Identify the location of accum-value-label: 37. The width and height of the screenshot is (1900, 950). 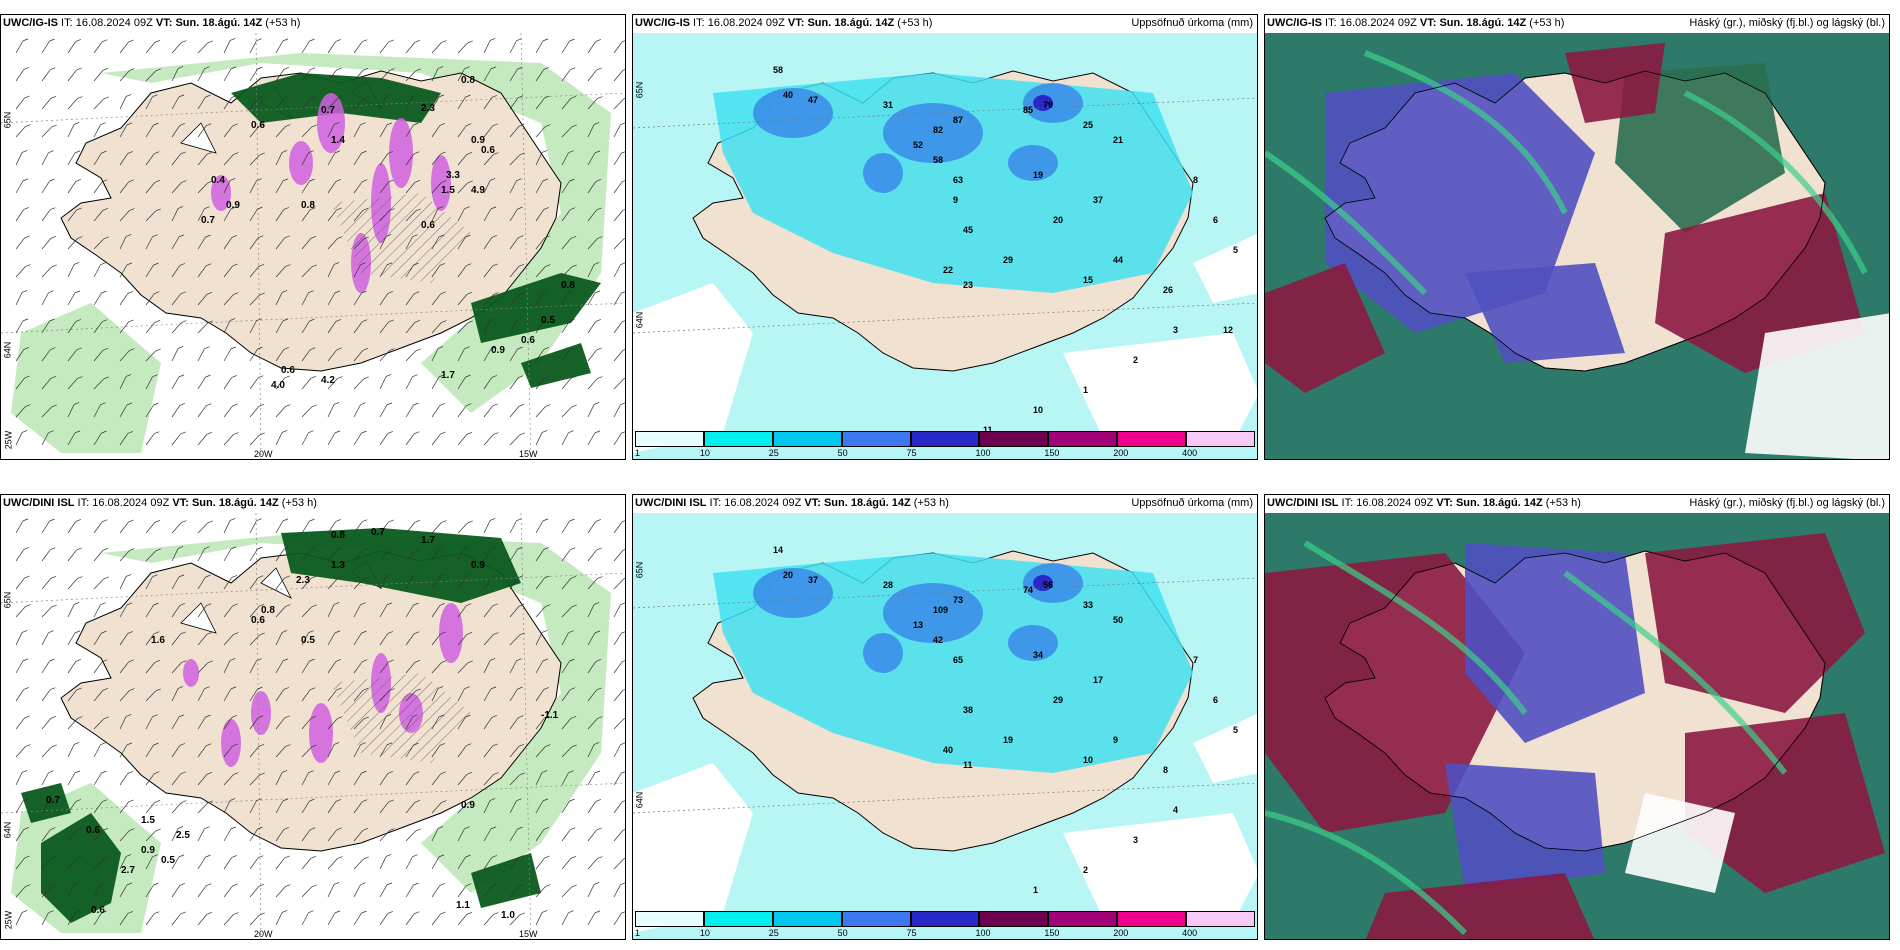
(813, 580).